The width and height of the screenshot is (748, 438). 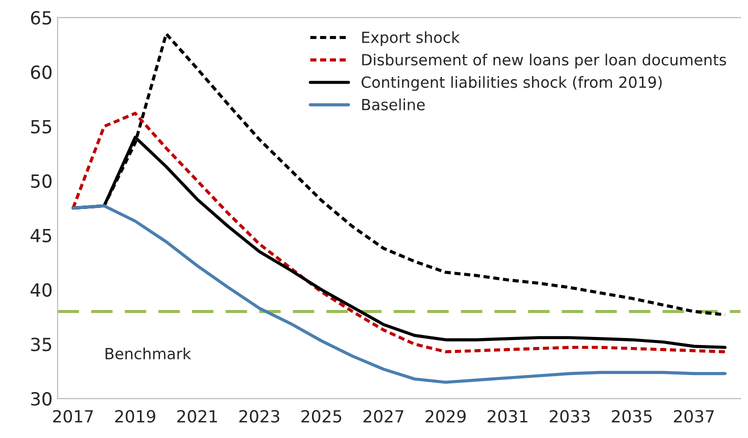 I want to click on x-tick-label: 2017, so click(x=73, y=416).